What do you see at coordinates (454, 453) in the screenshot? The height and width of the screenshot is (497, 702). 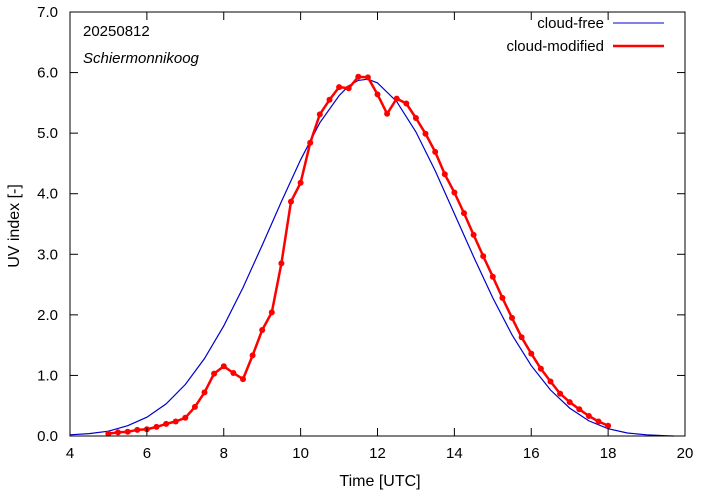 I see `x-tick-label: 14` at bounding box center [454, 453].